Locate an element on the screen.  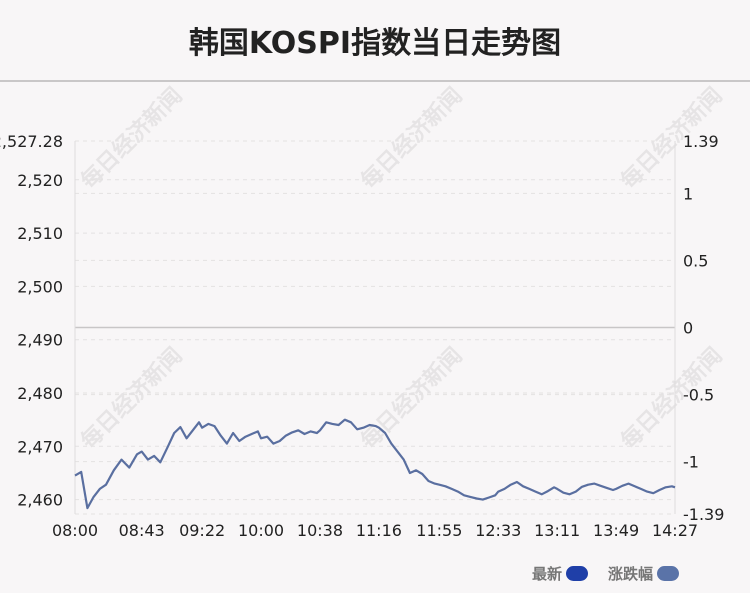
x-tick-label: 11:16 is located at coordinates (379, 530).